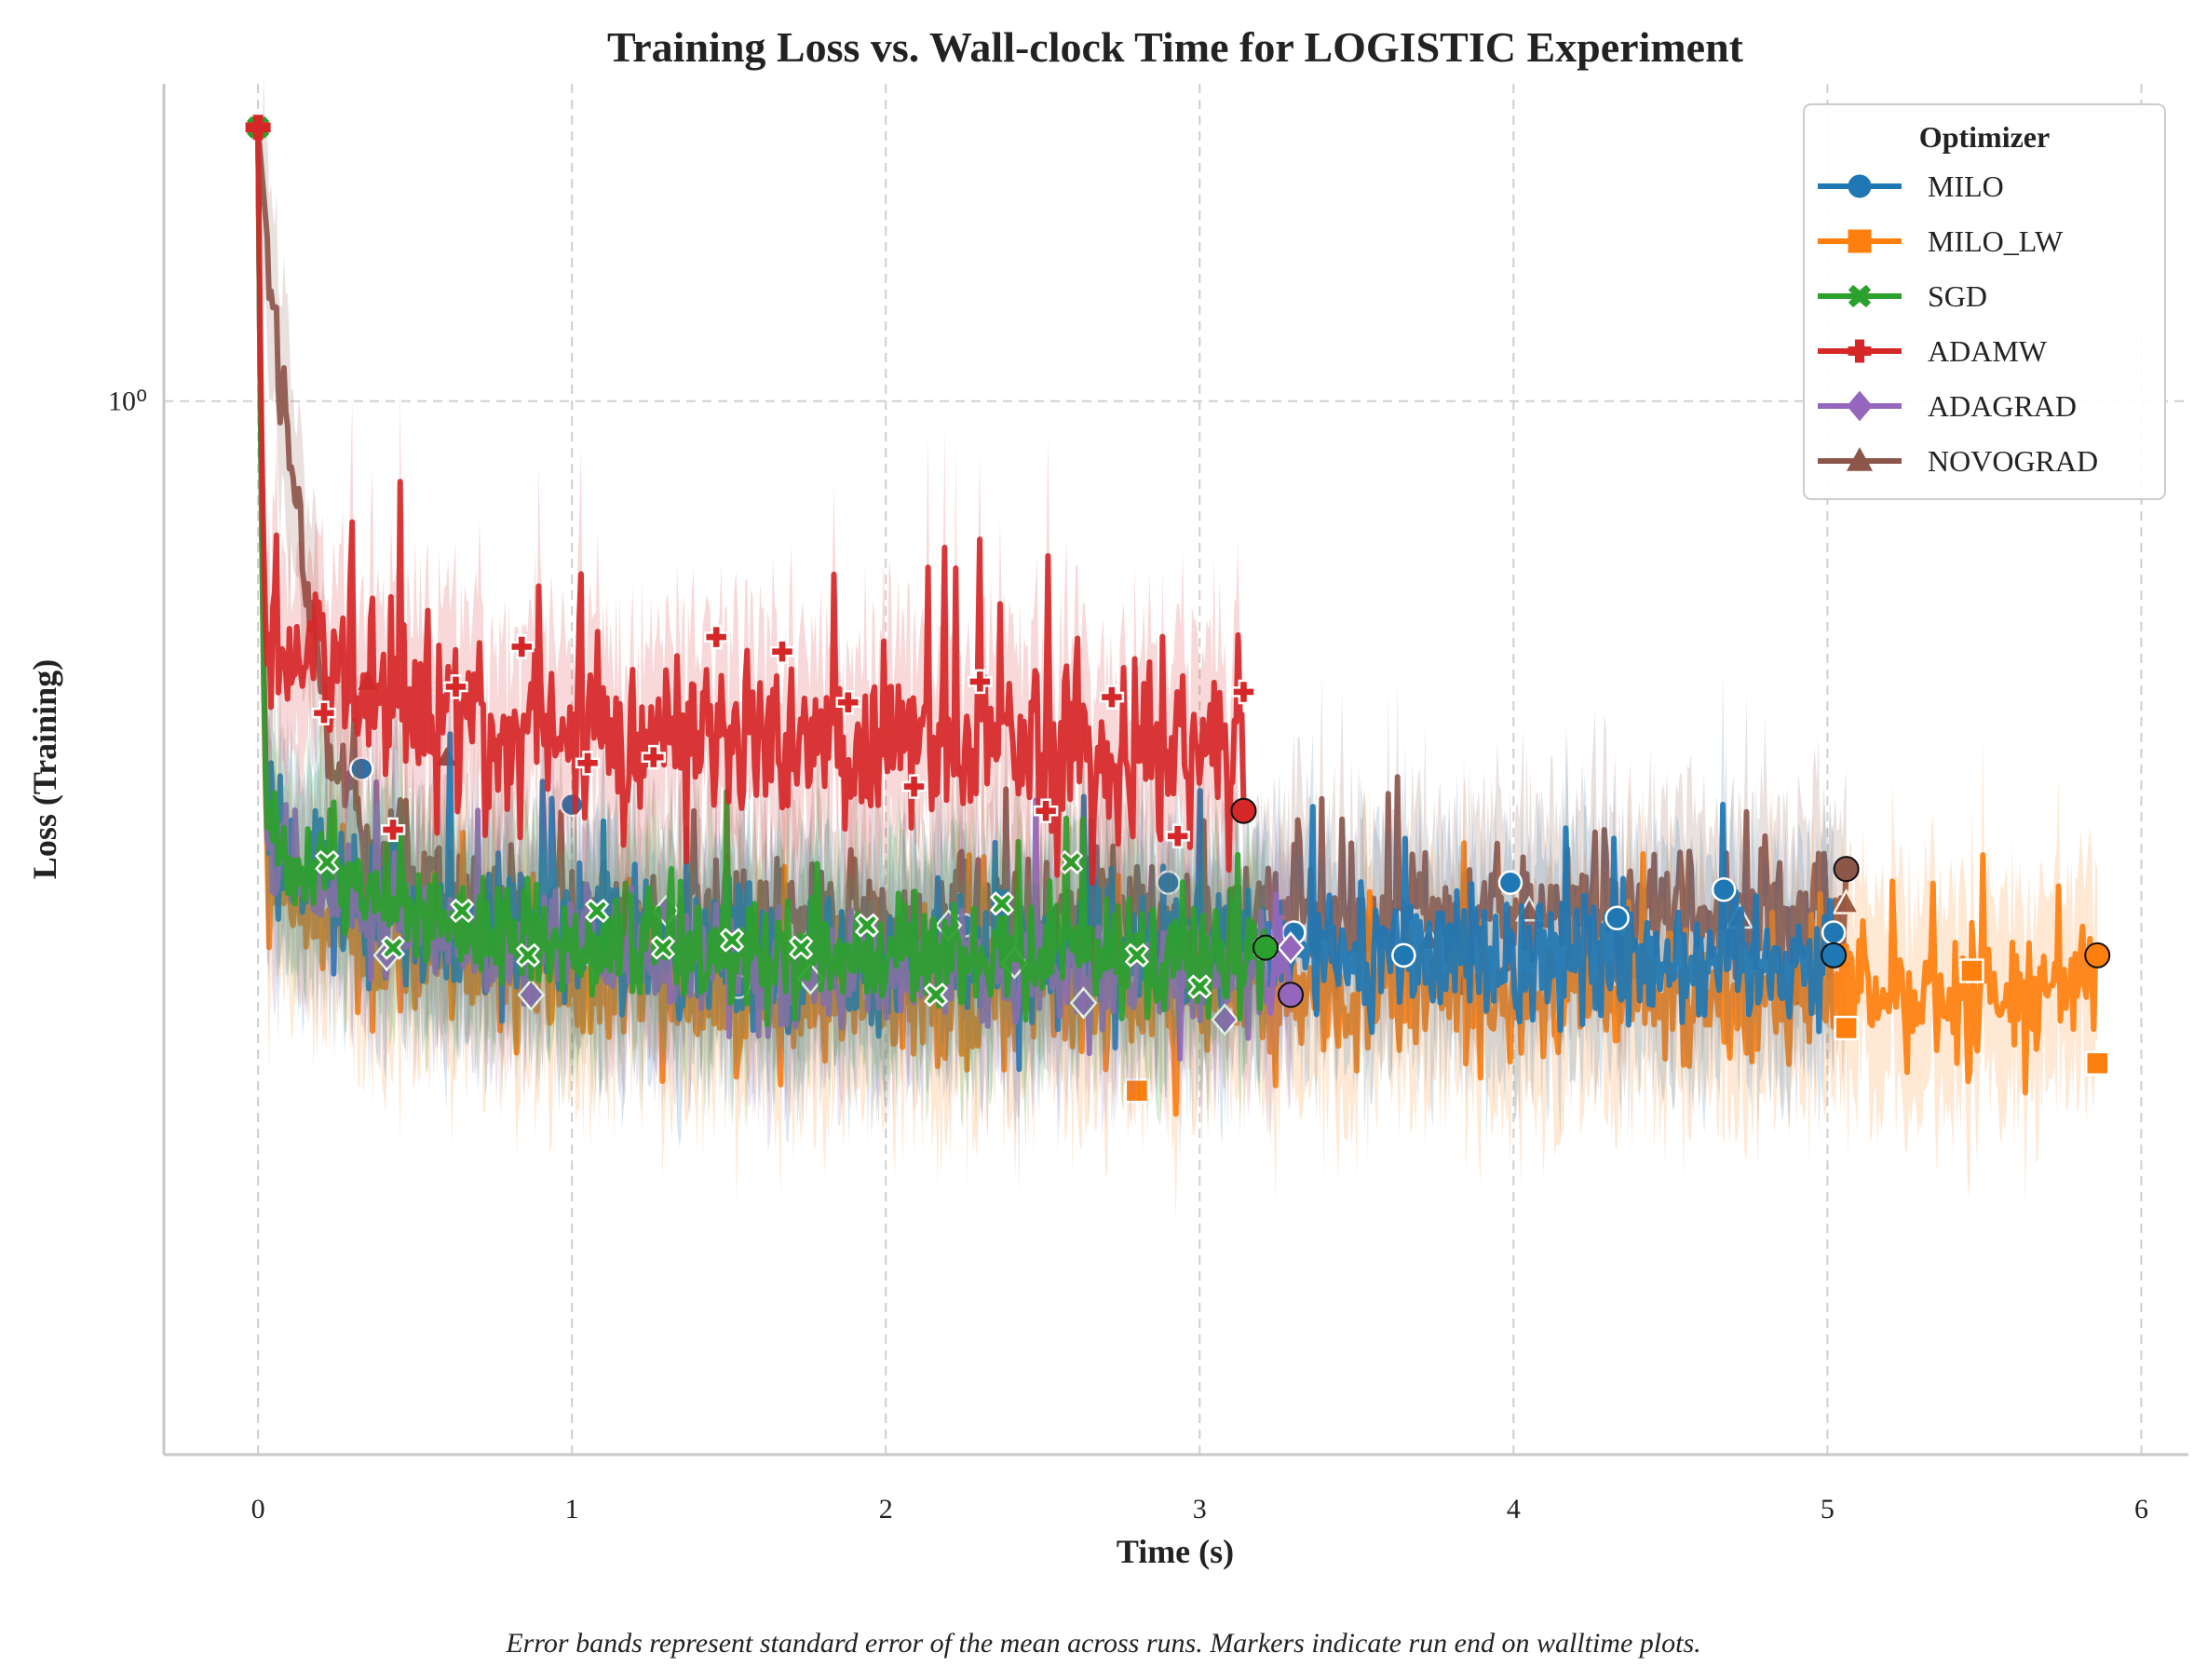 The height and width of the screenshot is (1680, 2207). I want to click on legend-label-novograd: NOVOGRAD, so click(2013, 461).